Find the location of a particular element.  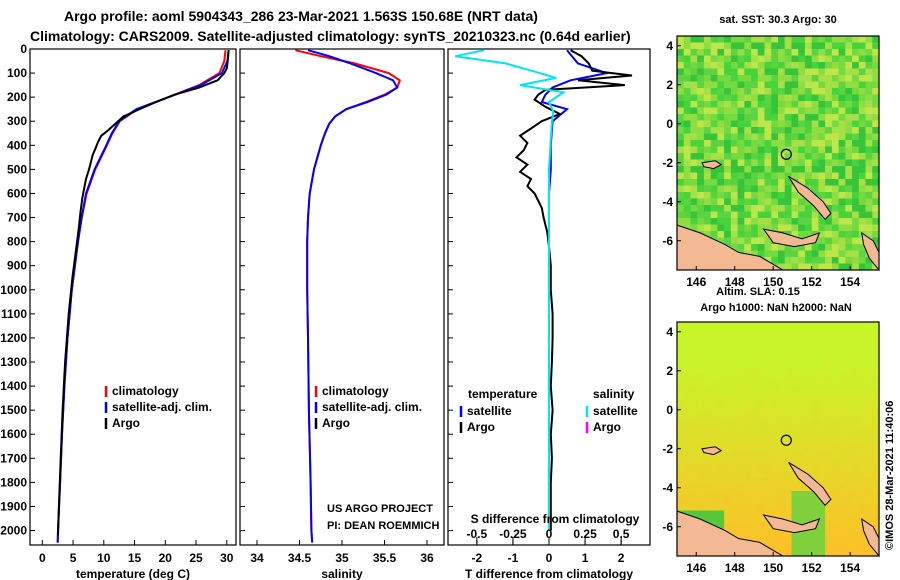

y-tick-label: 0 is located at coordinates (669, 124).